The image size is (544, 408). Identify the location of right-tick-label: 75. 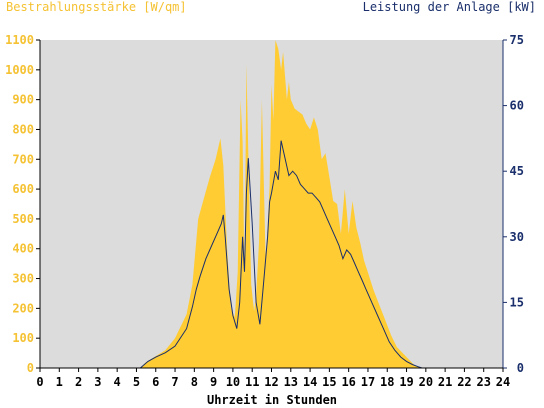
(517, 40).